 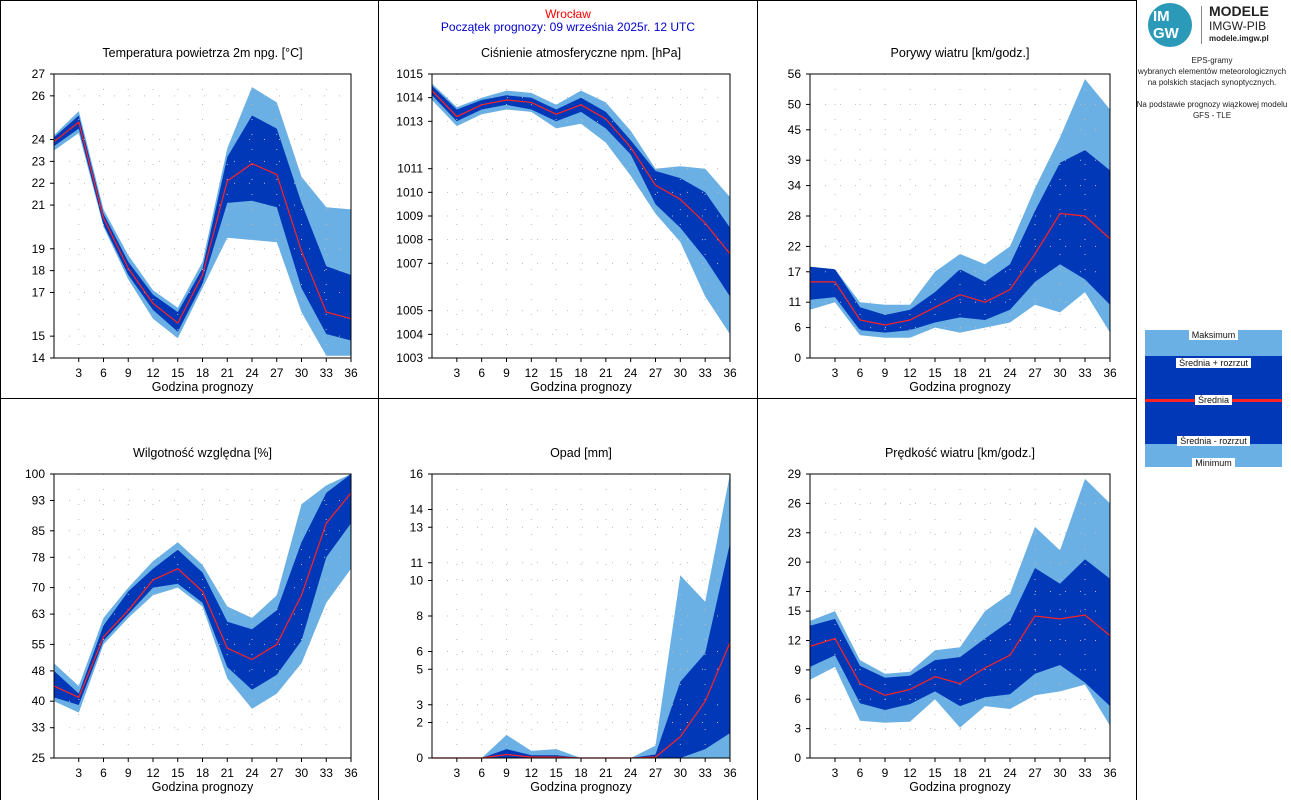 What do you see at coordinates (1201, 25) in the screenshot?
I see `logo-divider` at bounding box center [1201, 25].